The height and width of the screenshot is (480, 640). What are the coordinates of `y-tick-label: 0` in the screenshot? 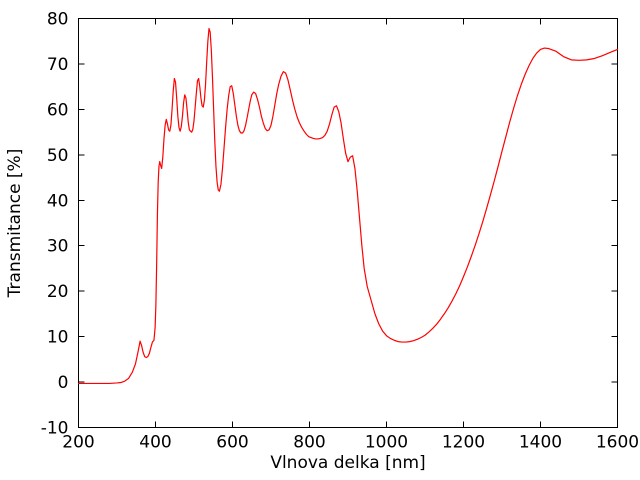 It's located at (63, 383).